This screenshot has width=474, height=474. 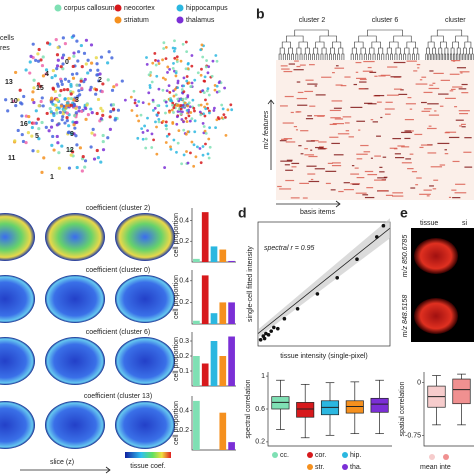 What do you see at coordinates (75, 361) in the screenshot?
I see `brain-image` at bounding box center [75, 361].